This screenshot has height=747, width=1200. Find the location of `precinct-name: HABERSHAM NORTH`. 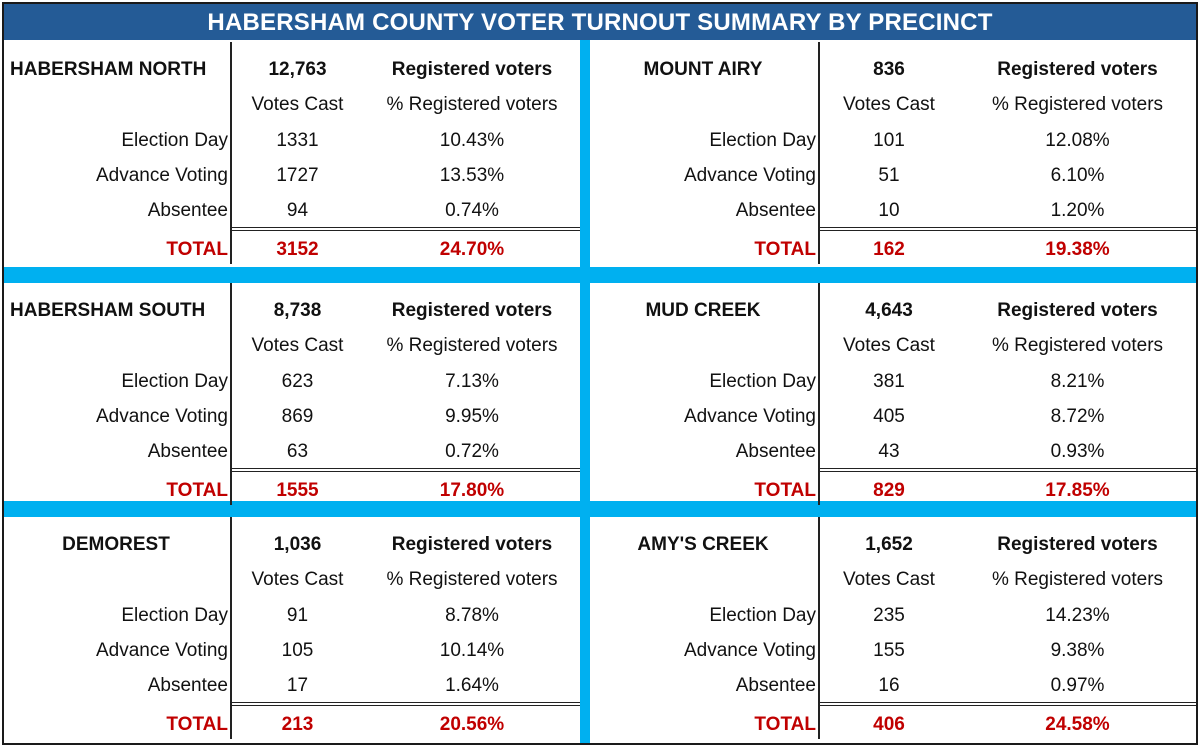

precinct-name: HABERSHAM NORTH is located at coordinates (108, 69).